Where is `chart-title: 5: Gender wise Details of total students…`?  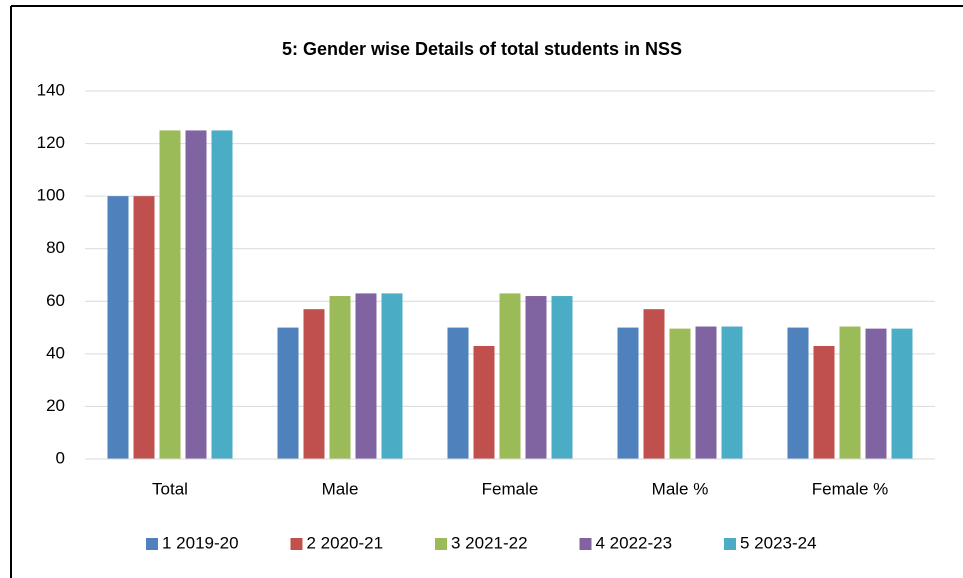 chart-title: 5: Gender wise Details of total students… is located at coordinates (482, 49).